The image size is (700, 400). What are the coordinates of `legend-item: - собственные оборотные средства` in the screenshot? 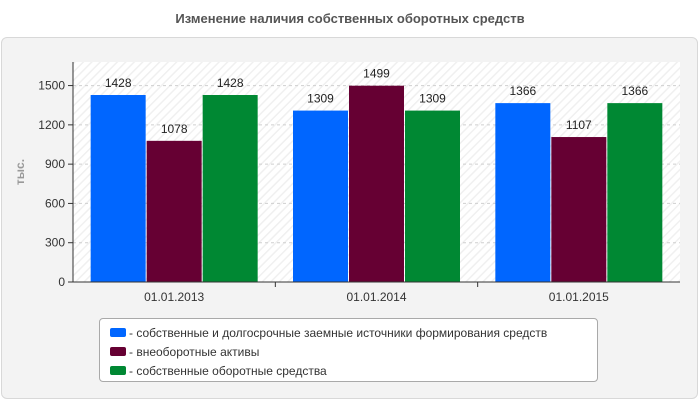 It's located at (353, 370).